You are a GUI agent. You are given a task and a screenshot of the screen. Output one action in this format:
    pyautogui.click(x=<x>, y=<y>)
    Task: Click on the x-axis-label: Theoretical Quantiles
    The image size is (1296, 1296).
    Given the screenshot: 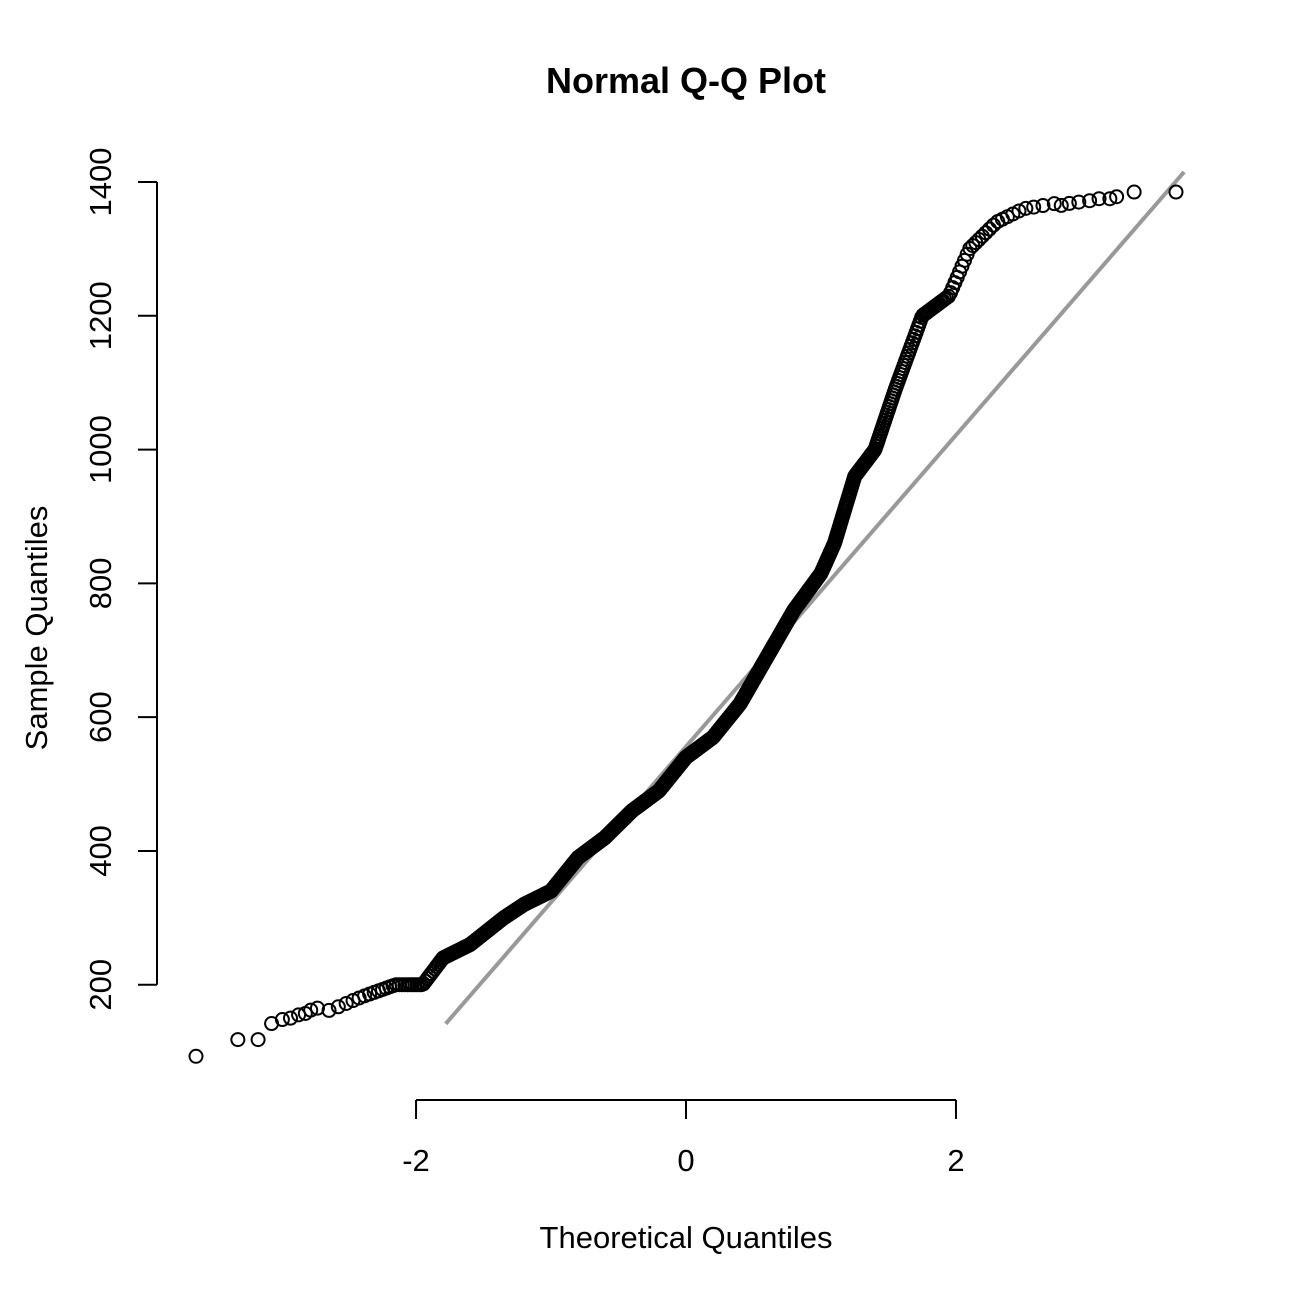 What is the action you would take?
    pyautogui.click(x=686, y=1237)
    